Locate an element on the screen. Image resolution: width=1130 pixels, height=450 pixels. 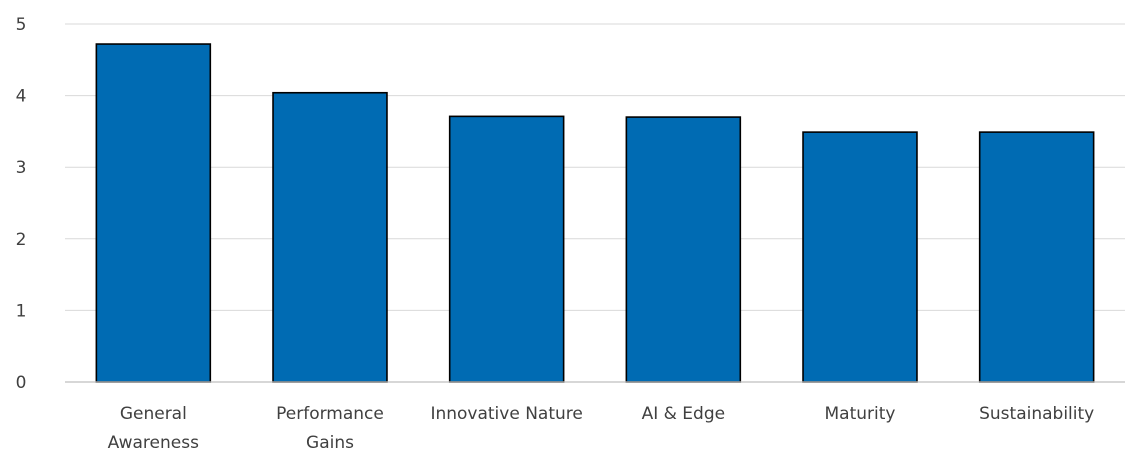
x-category-label-line: Innovative Nature is located at coordinates (506, 414).